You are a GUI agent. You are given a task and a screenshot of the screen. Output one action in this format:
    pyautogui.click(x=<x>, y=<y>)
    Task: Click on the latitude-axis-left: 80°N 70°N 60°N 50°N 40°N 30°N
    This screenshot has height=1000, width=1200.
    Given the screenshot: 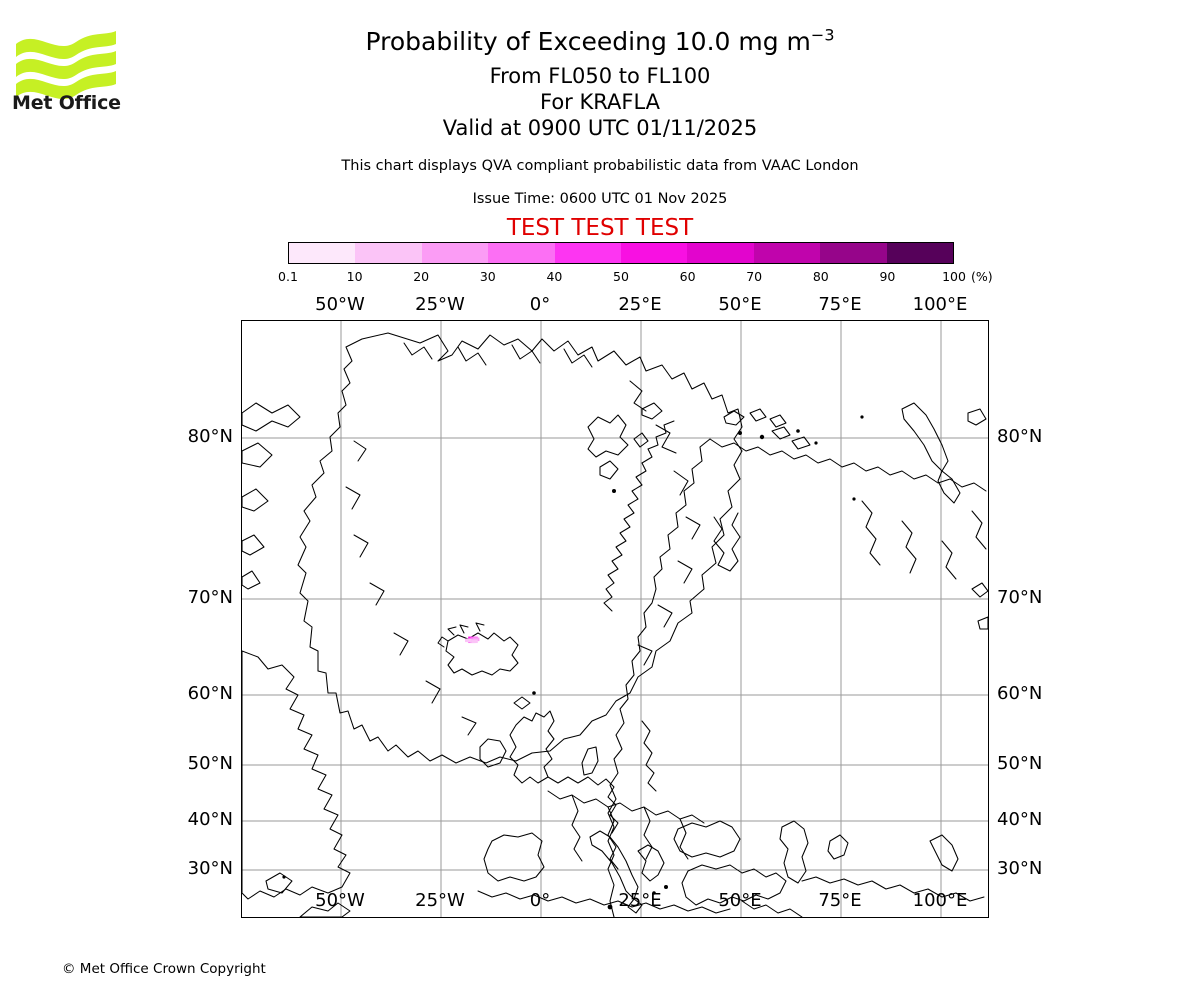 What is the action you would take?
    pyautogui.click(x=116, y=619)
    